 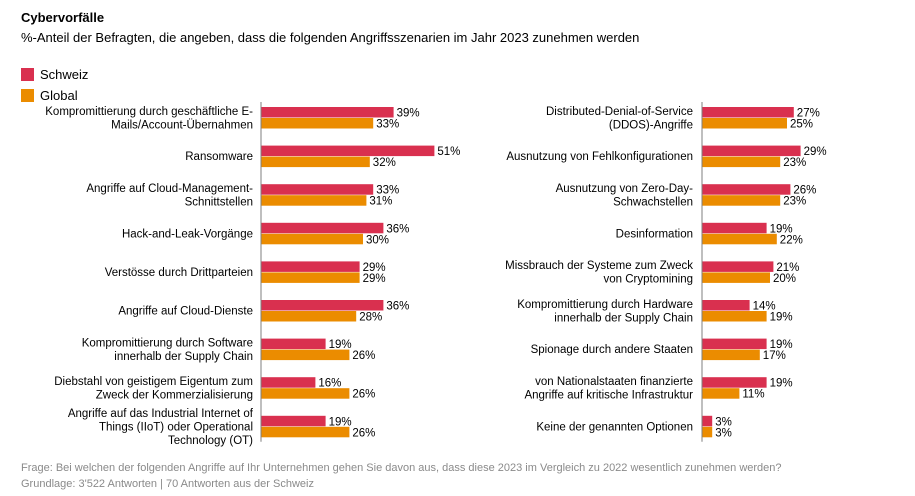 What do you see at coordinates (625, 189) in the screenshot?
I see `category-label: Ausnutzung von Zero-Day-` at bounding box center [625, 189].